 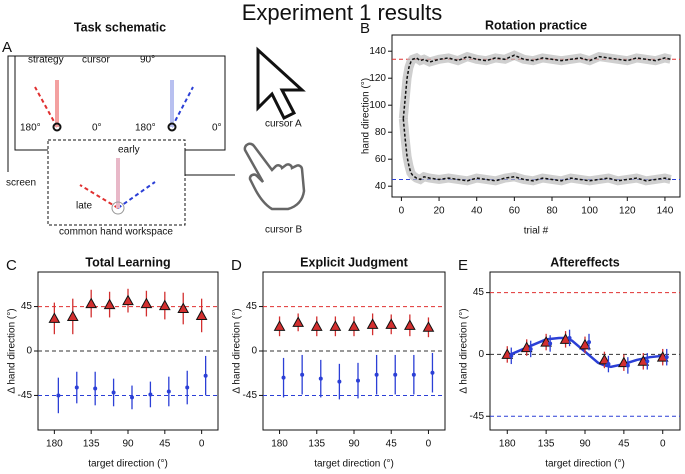 What do you see at coordinates (274, 176) in the screenshot?
I see `cursor-b-icon` at bounding box center [274, 176].